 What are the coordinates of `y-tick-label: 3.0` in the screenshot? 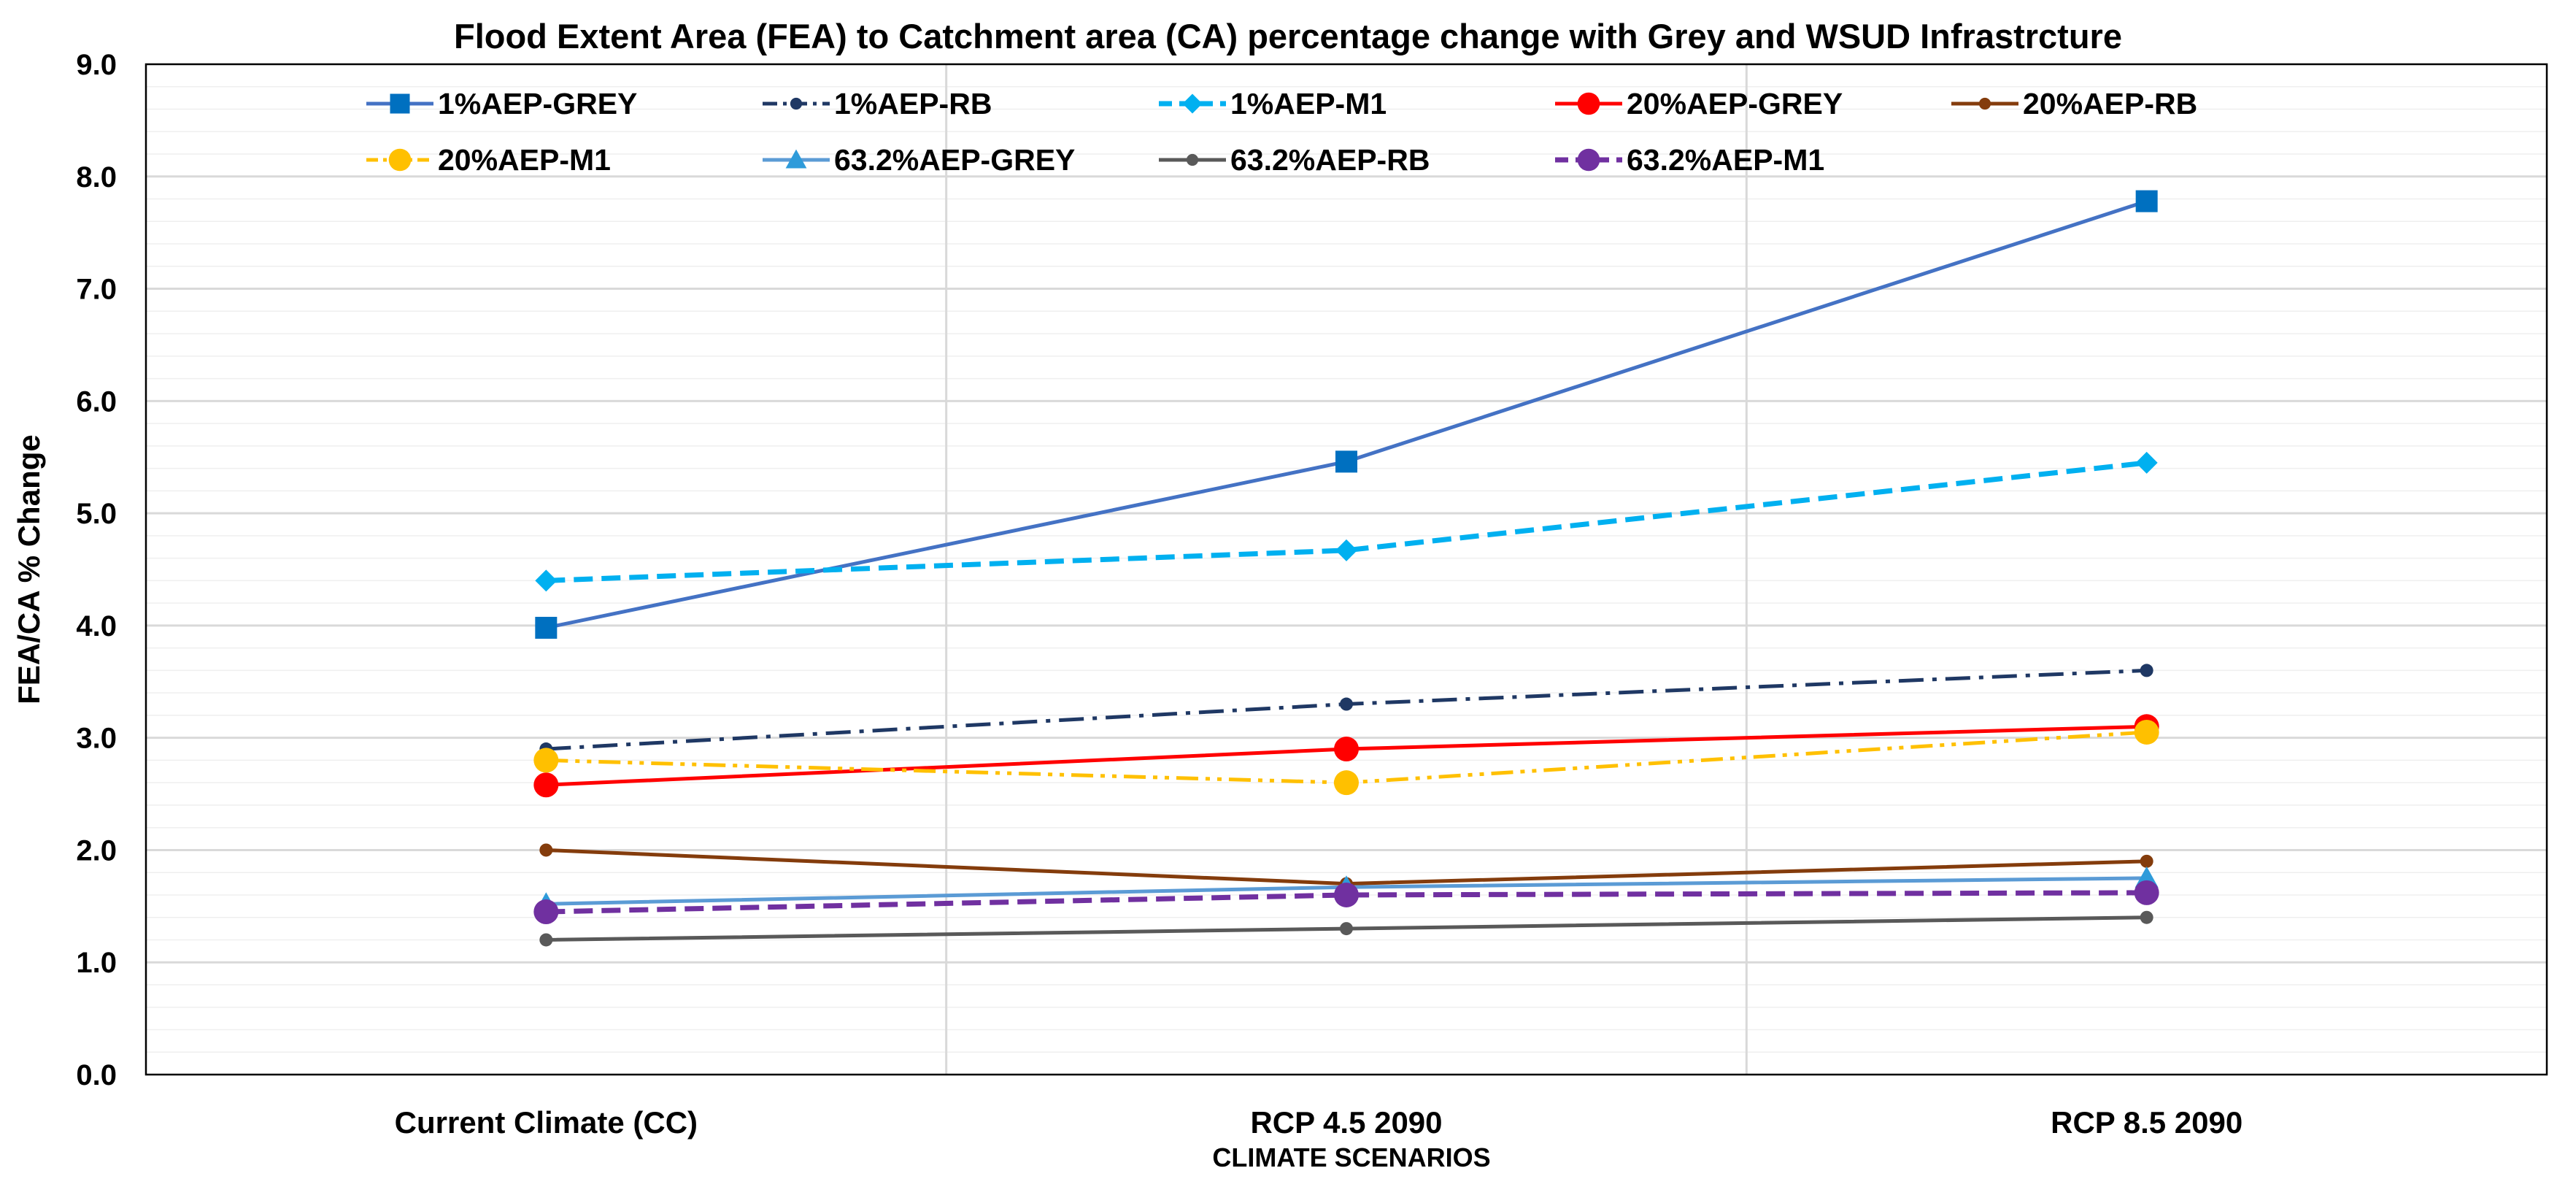 It's located at (96, 739).